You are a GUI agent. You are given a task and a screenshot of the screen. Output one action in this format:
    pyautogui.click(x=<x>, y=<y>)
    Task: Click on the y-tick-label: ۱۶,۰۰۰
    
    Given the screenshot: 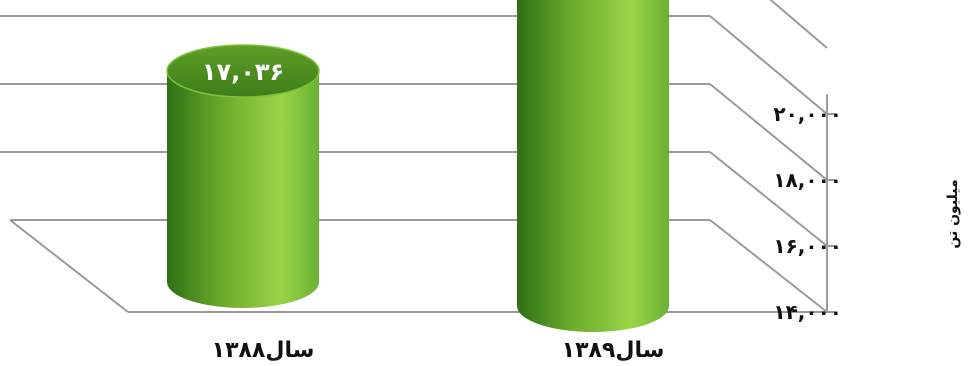 What is the action you would take?
    pyautogui.click(x=807, y=246)
    